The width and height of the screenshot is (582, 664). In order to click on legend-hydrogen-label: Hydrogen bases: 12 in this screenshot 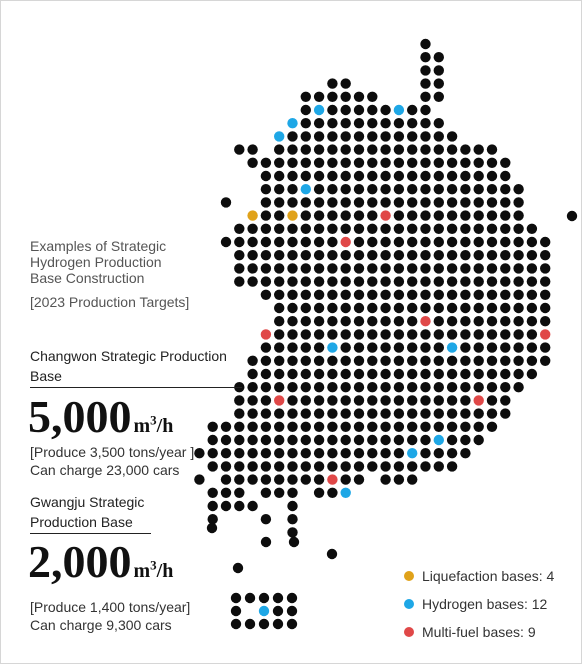, I will do `click(485, 604)`.